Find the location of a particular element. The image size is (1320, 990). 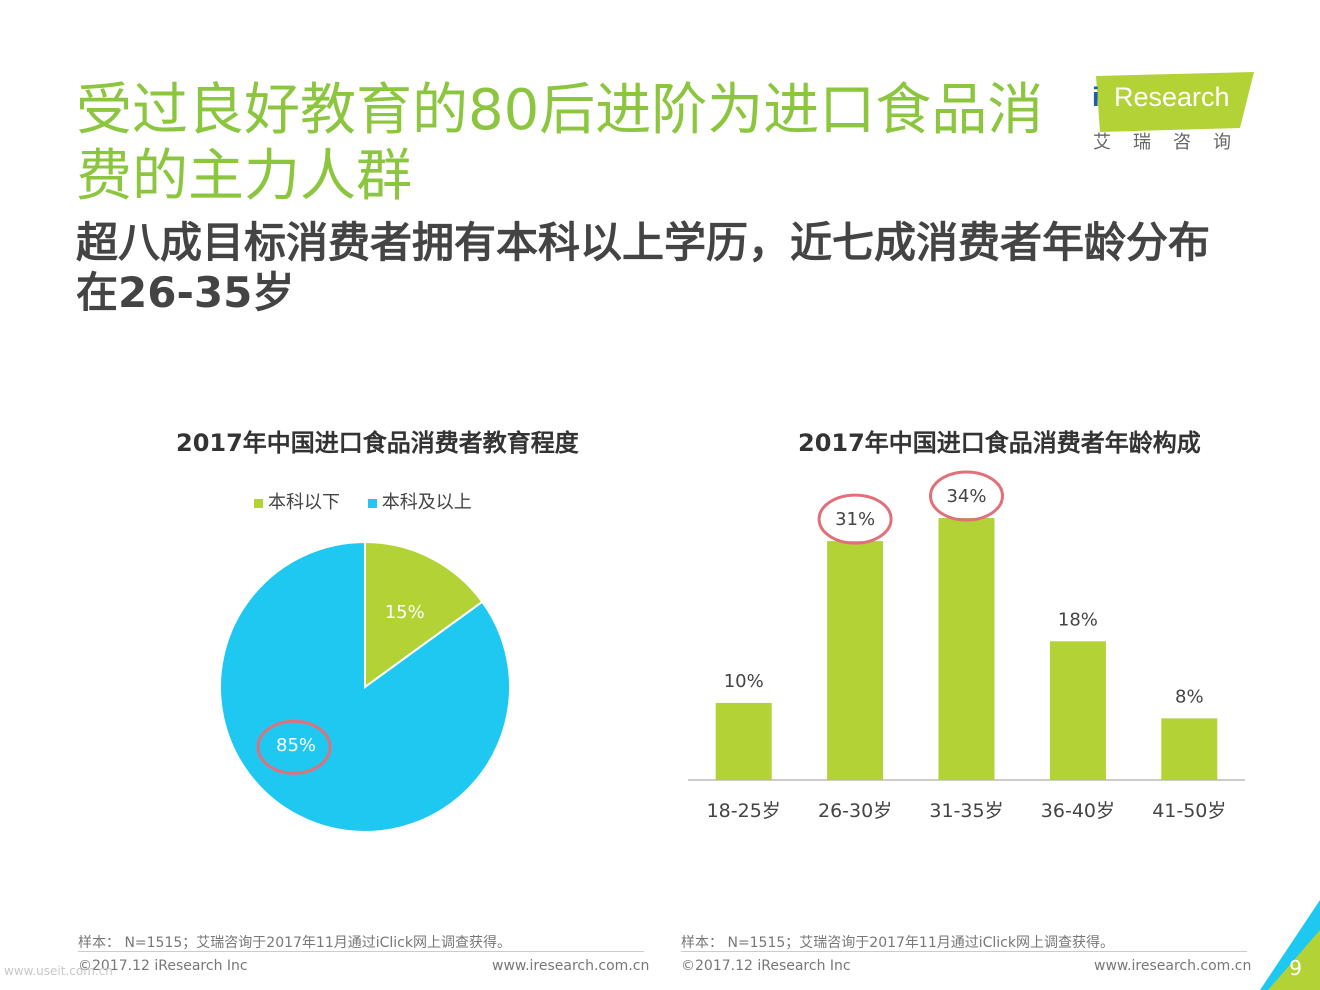

footer-divider-left is located at coordinates (361, 951).